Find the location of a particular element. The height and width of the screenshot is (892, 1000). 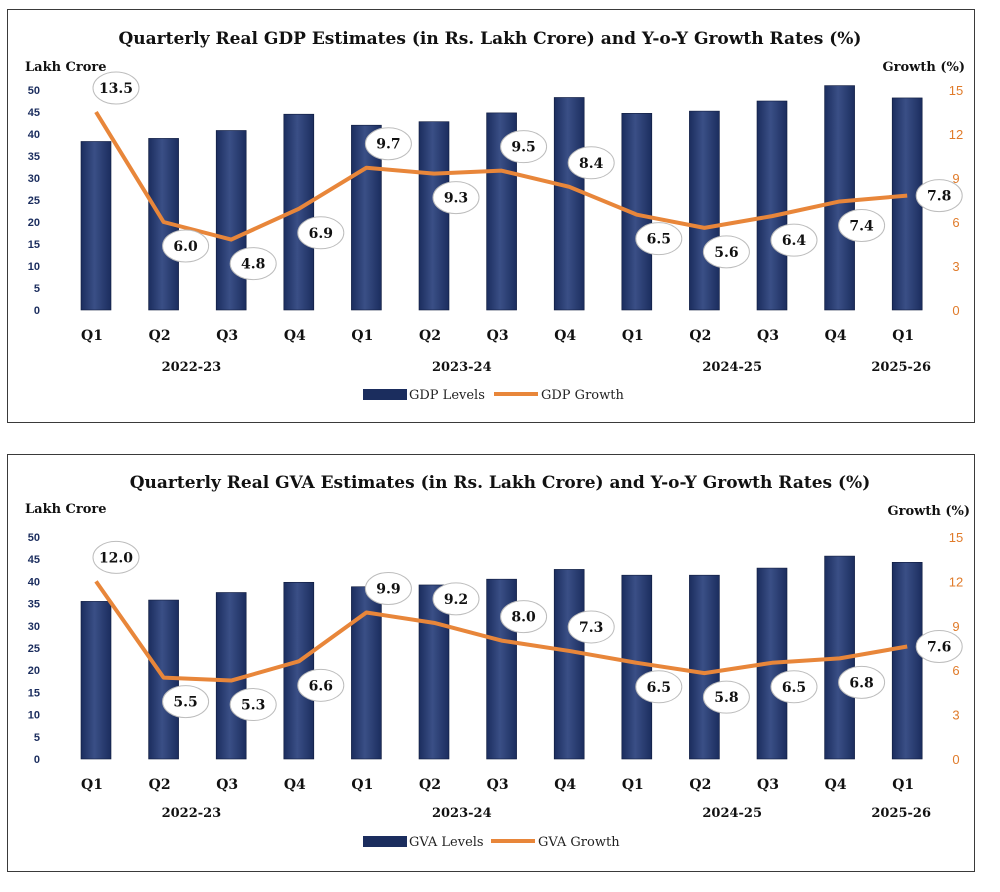

legend: GVA Levels GVA Growth is located at coordinates (491, 842).